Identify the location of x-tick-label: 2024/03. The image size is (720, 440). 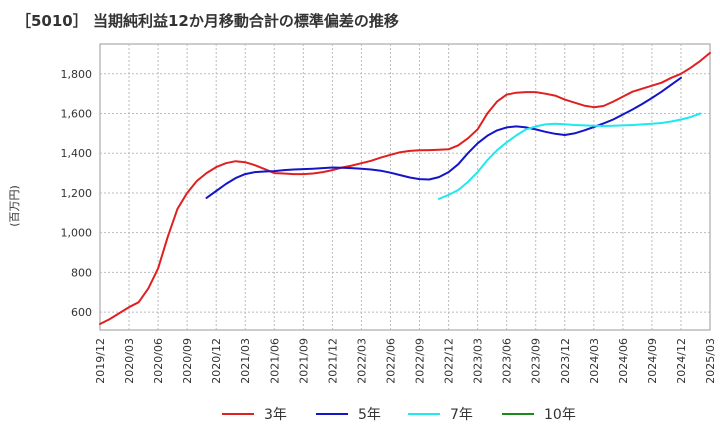
(594, 361).